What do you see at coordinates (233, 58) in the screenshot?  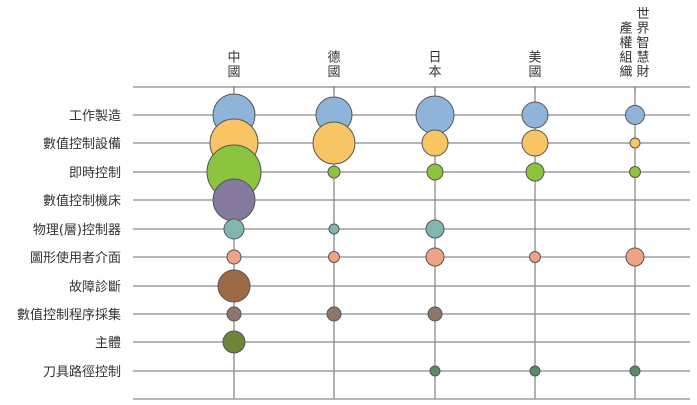 I see `column-label-char: 中` at bounding box center [233, 58].